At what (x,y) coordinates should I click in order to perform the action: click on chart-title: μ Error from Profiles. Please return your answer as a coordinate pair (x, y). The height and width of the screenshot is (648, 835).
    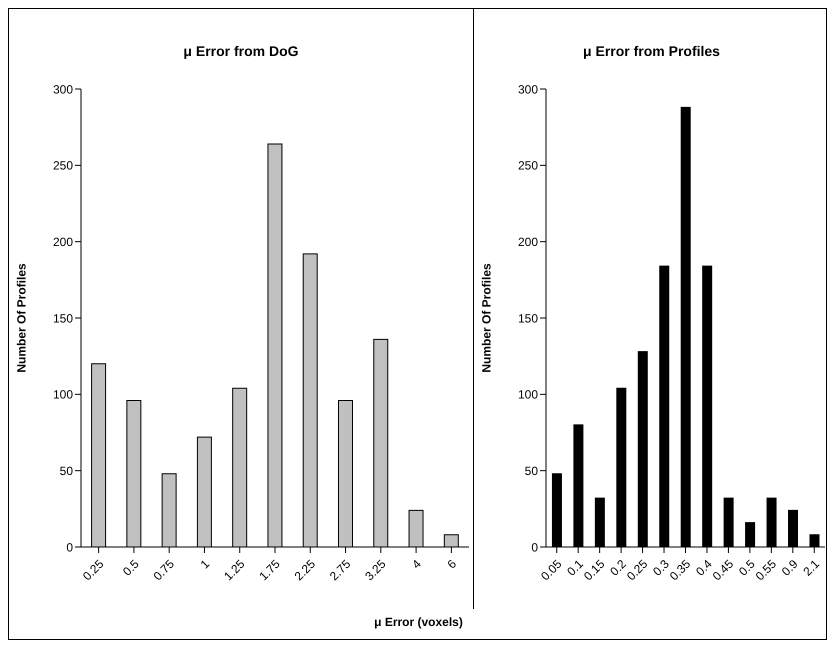
    Looking at the image, I should click on (651, 51).